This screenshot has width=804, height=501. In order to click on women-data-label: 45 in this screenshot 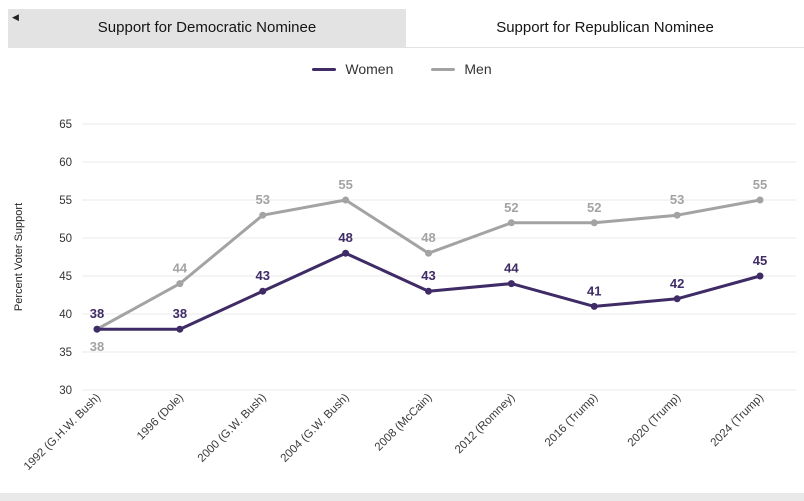, I will do `click(760, 260)`.